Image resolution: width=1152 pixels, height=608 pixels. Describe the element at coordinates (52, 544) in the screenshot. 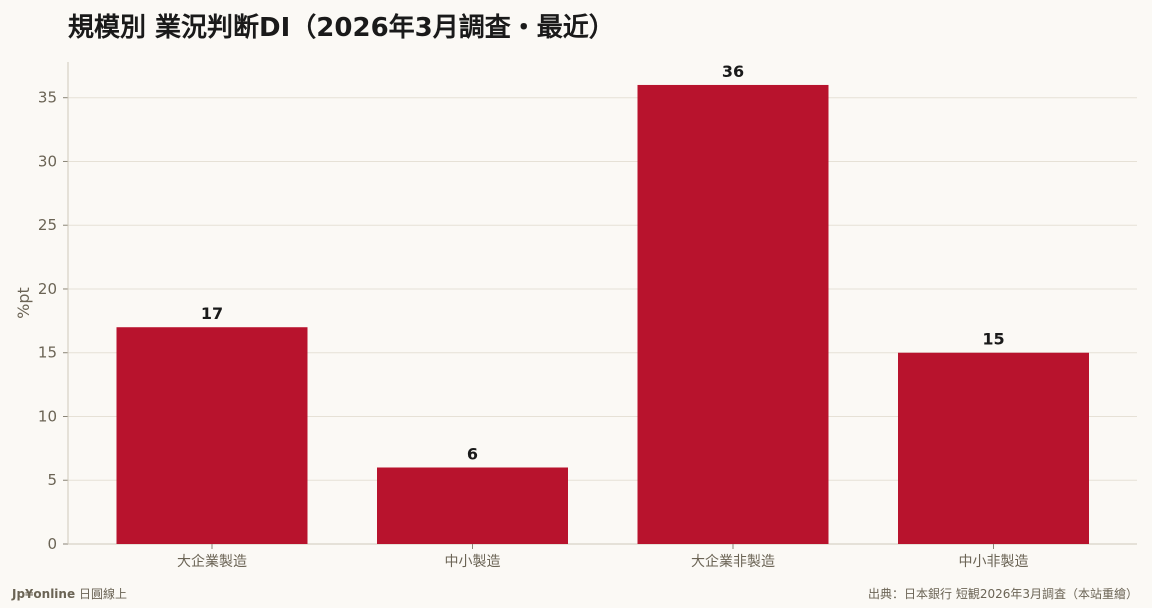

I see `y-tick-label: 0` at that location.